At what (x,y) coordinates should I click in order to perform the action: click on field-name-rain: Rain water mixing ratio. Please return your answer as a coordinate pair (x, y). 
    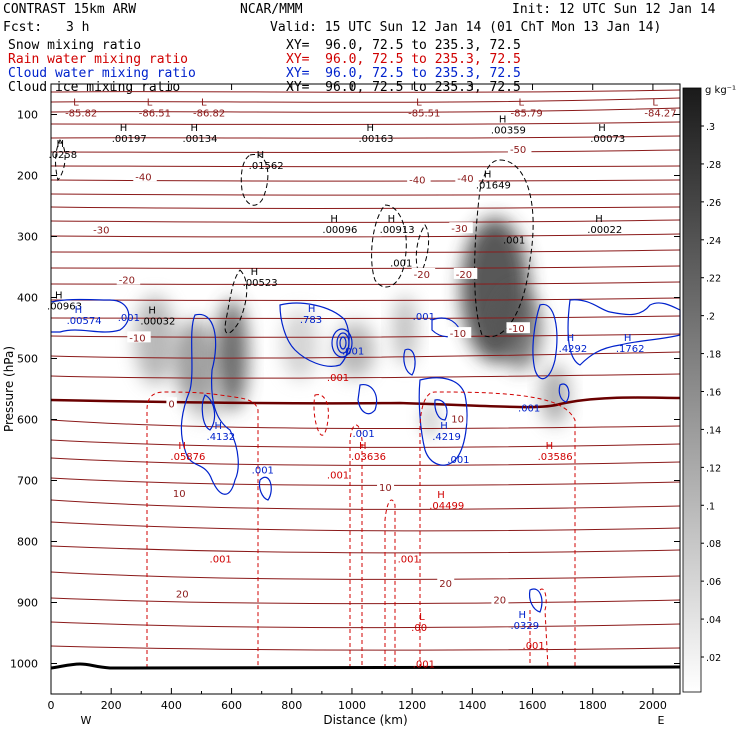
    Looking at the image, I should click on (98, 59).